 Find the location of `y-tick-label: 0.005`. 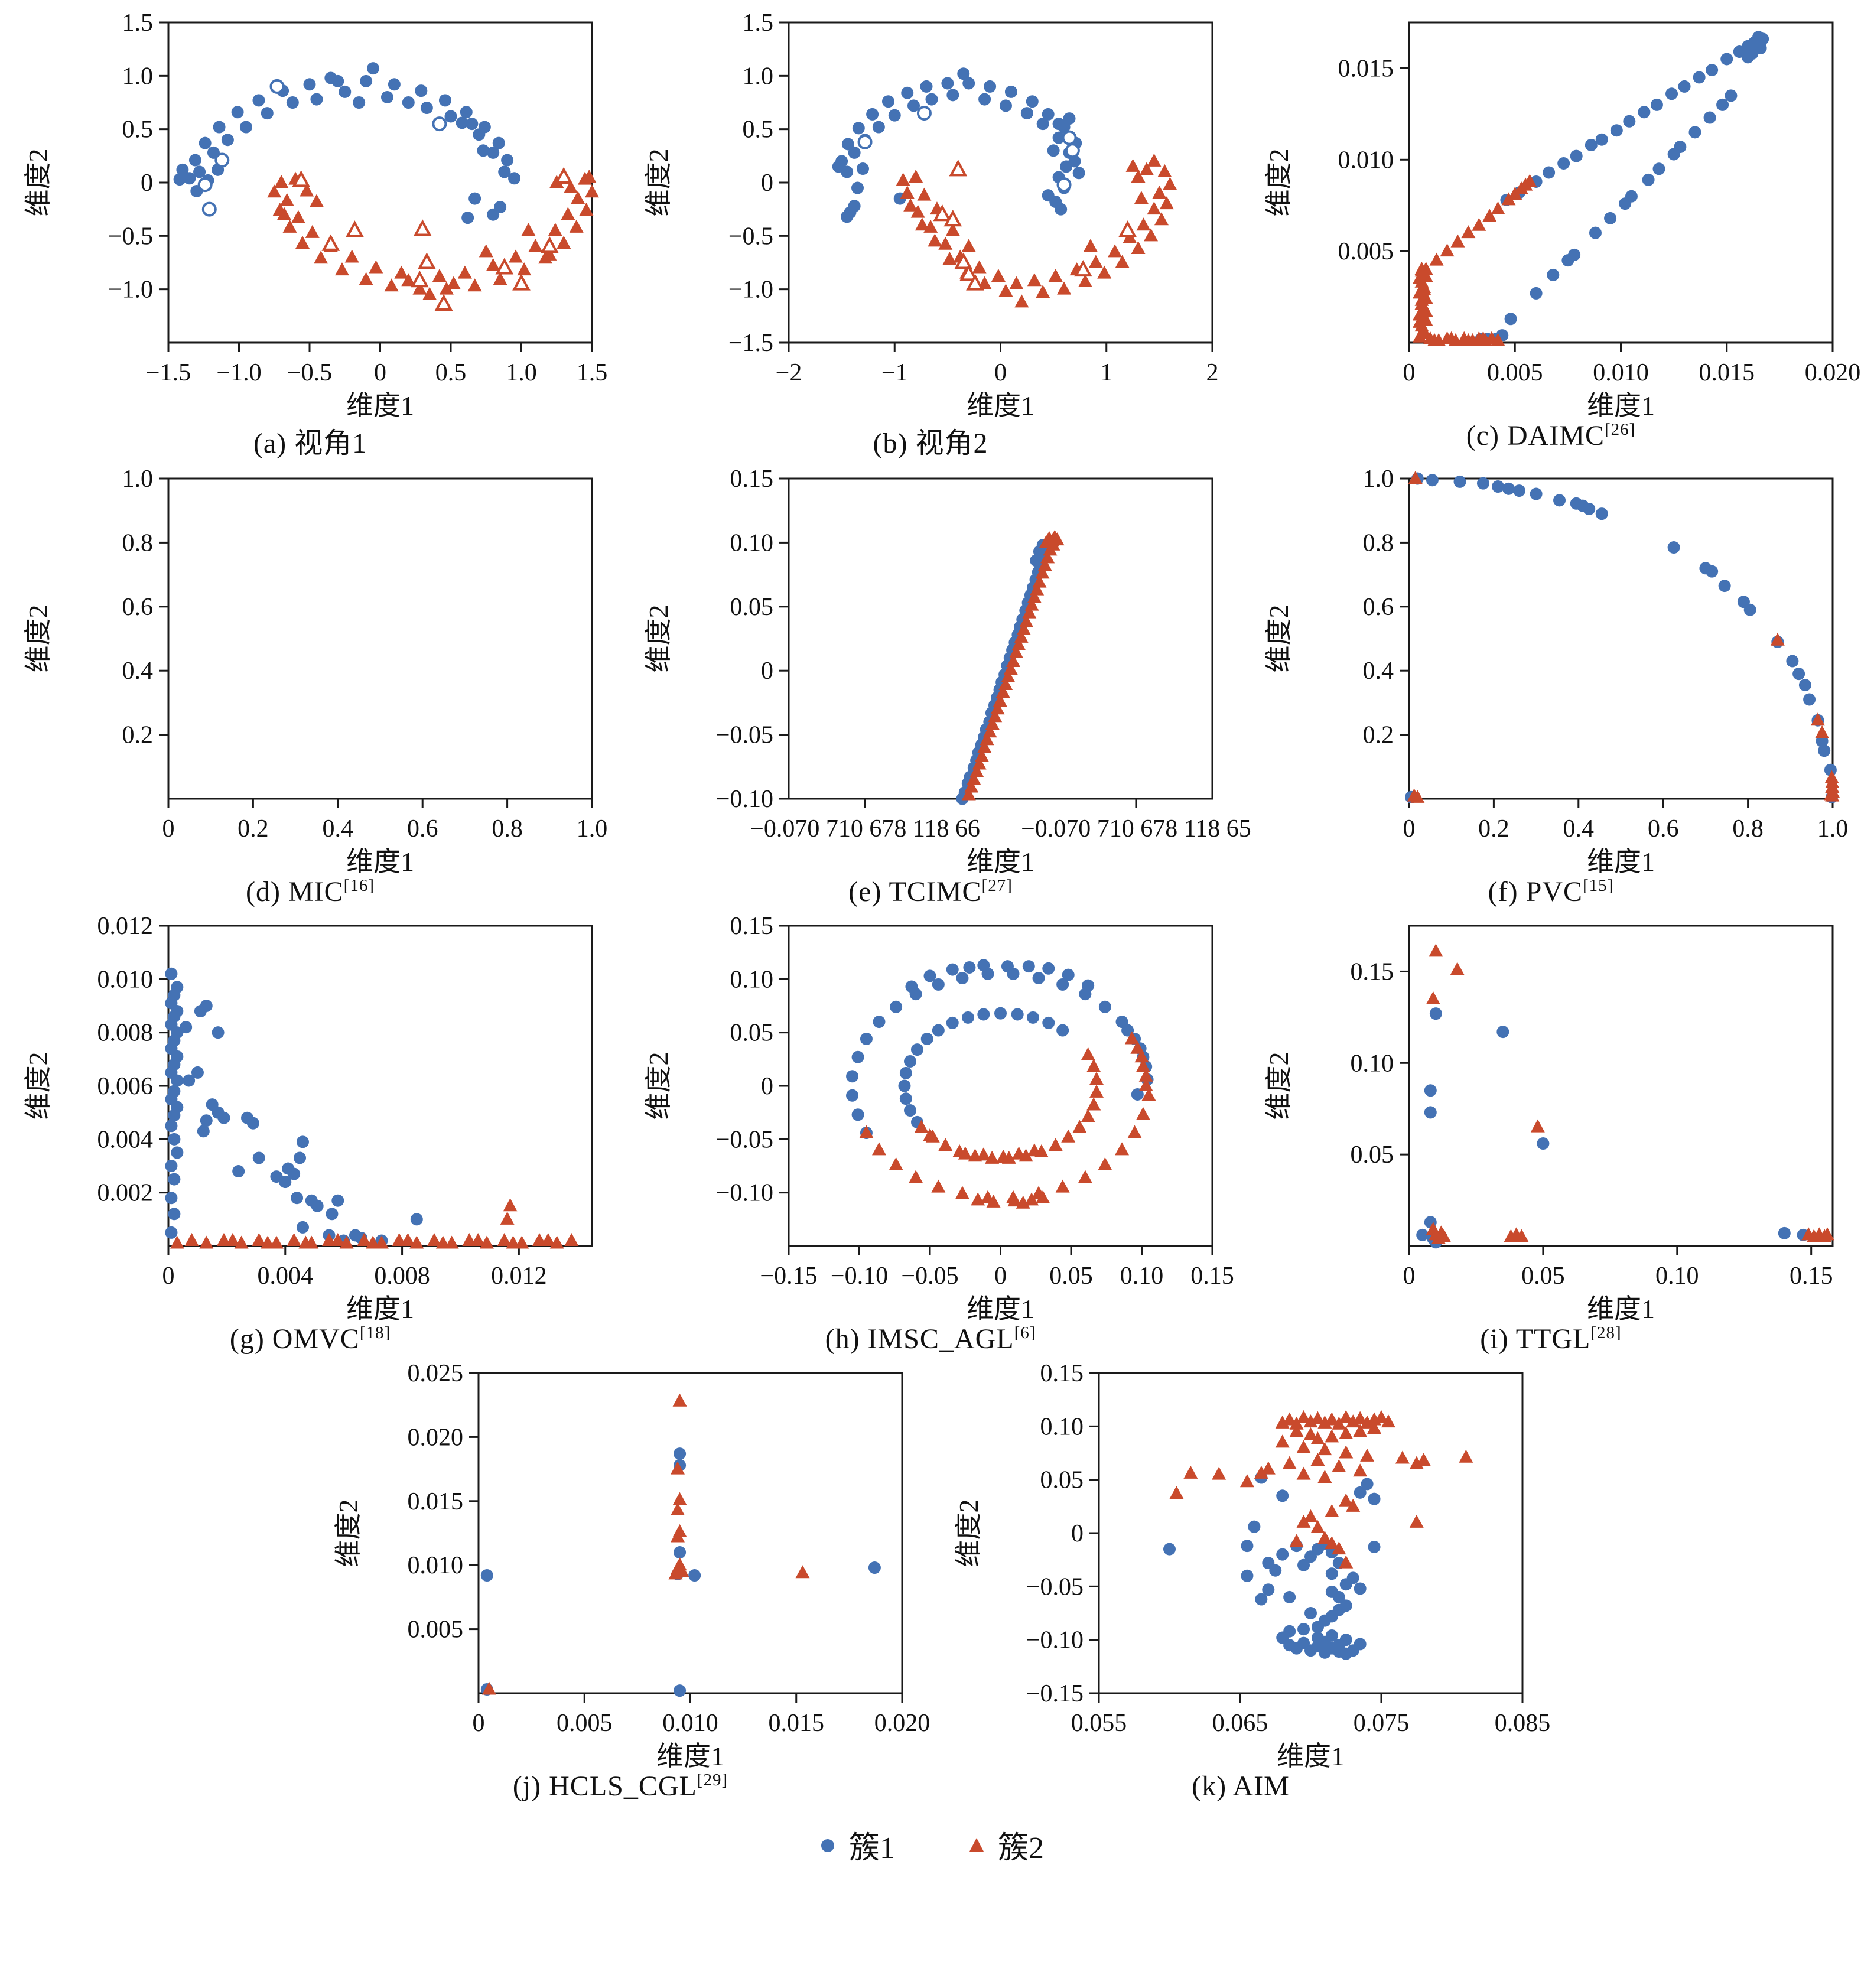

y-tick-label: 0.005 is located at coordinates (1366, 251).